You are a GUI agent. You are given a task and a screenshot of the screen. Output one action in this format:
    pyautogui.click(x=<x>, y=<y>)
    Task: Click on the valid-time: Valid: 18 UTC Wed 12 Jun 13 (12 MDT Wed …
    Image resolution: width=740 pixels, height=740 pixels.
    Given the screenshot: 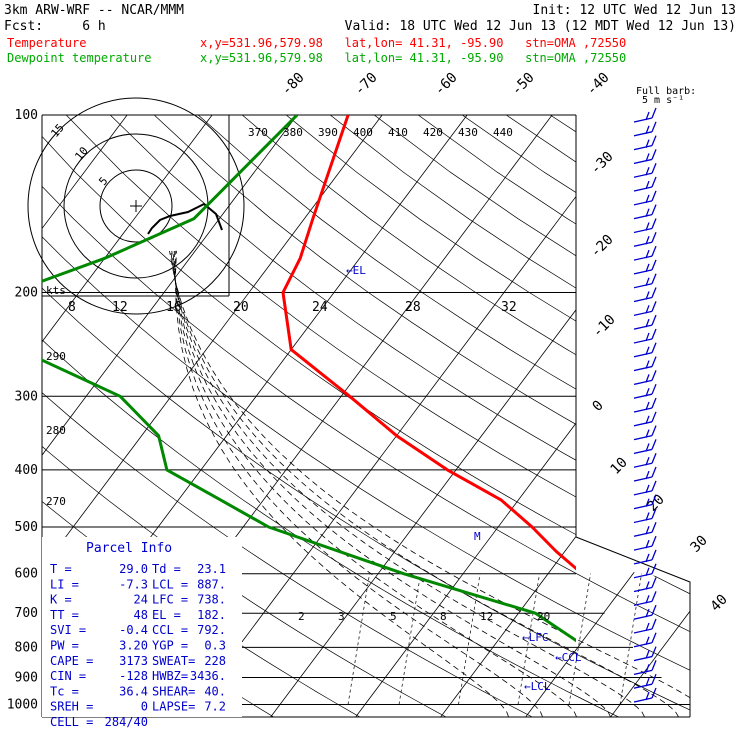 What is the action you would take?
    pyautogui.click(x=540, y=26)
    